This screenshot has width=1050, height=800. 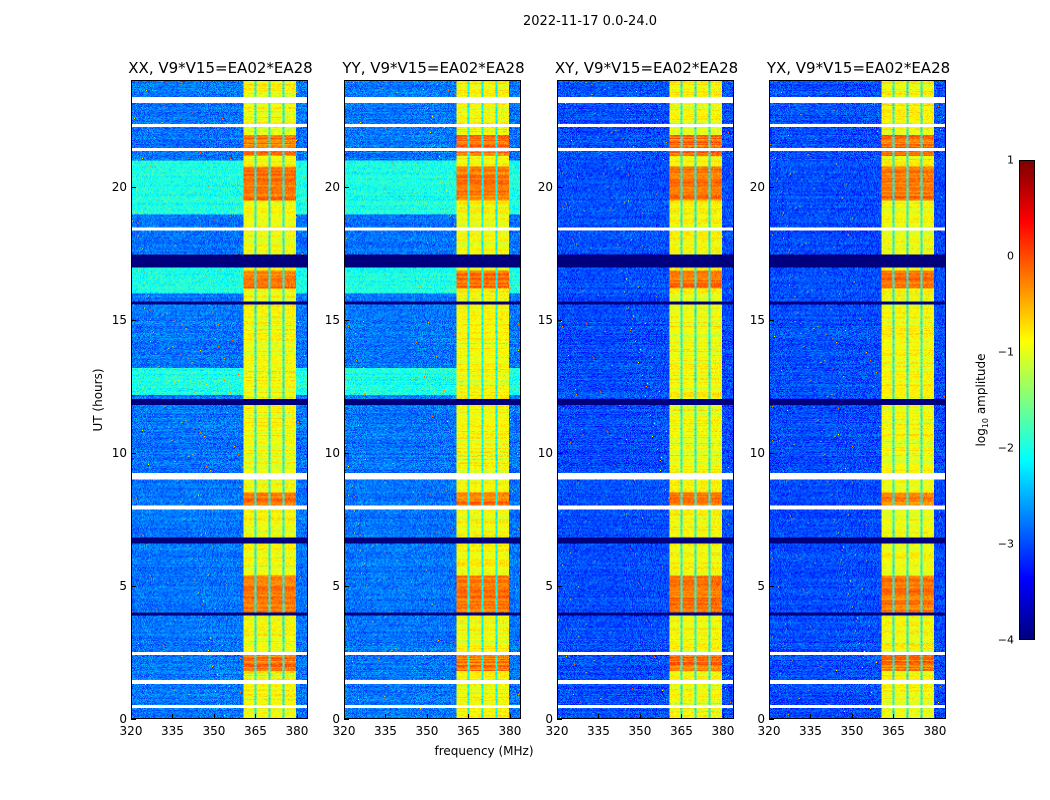 I want to click on colorbar-tick-label: −2, so click(x=1005, y=448).